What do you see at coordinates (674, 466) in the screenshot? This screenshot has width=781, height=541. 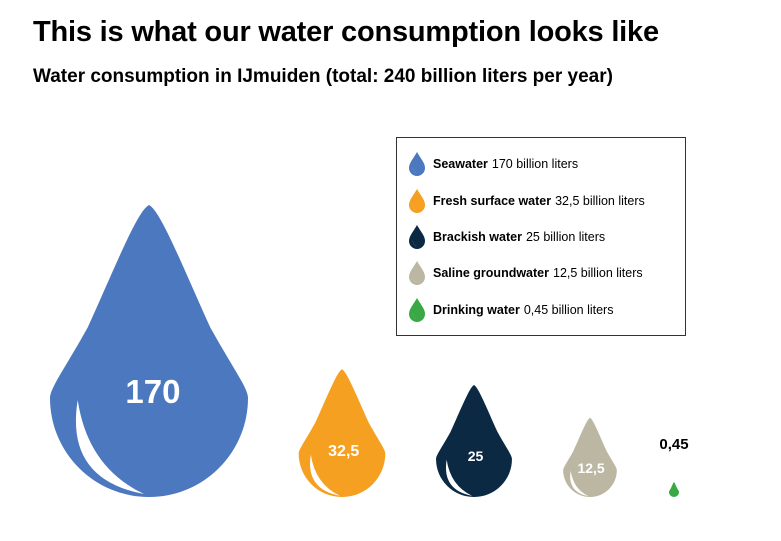 I see `droplet-drinking-water: 0,45` at bounding box center [674, 466].